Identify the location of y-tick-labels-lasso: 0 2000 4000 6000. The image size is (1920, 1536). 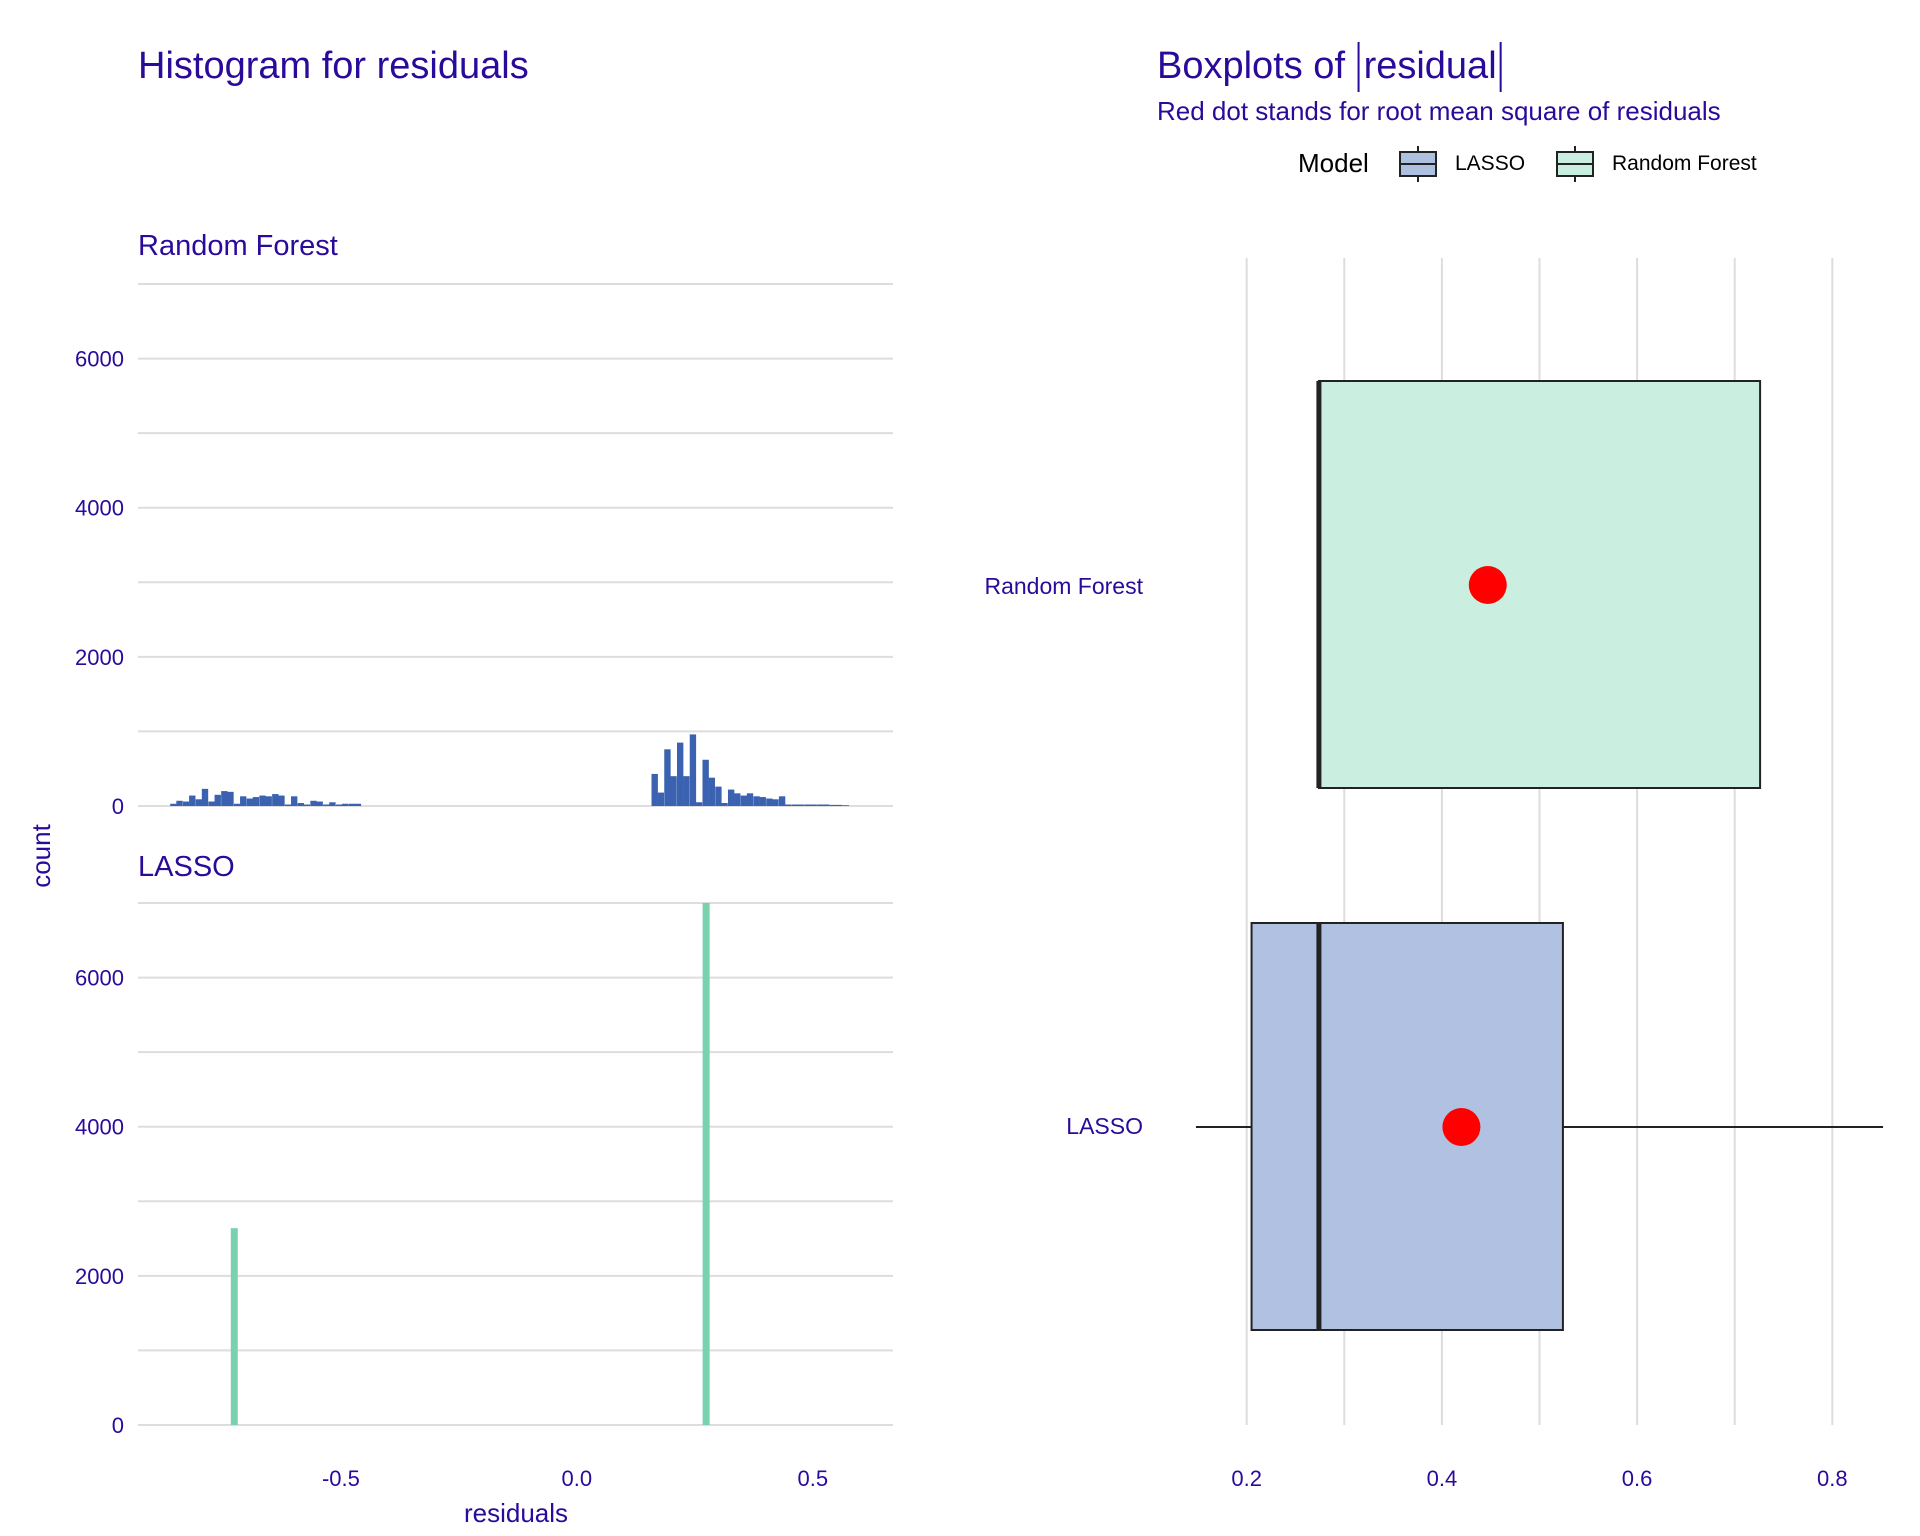
(99, 1202).